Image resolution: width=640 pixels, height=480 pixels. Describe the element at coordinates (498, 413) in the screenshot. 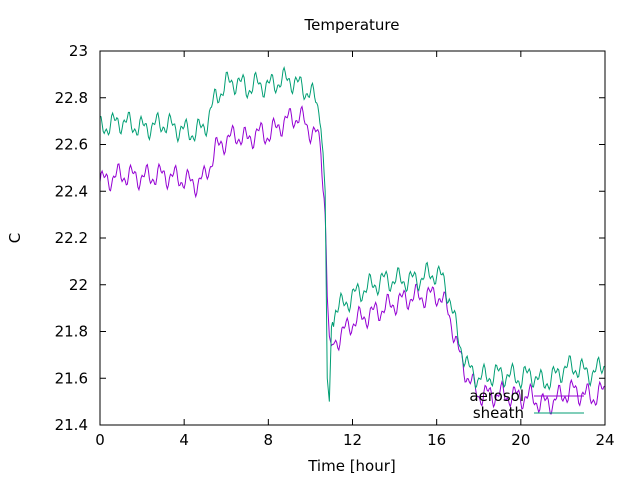

I see `legend-label-sheath: sheath` at that location.